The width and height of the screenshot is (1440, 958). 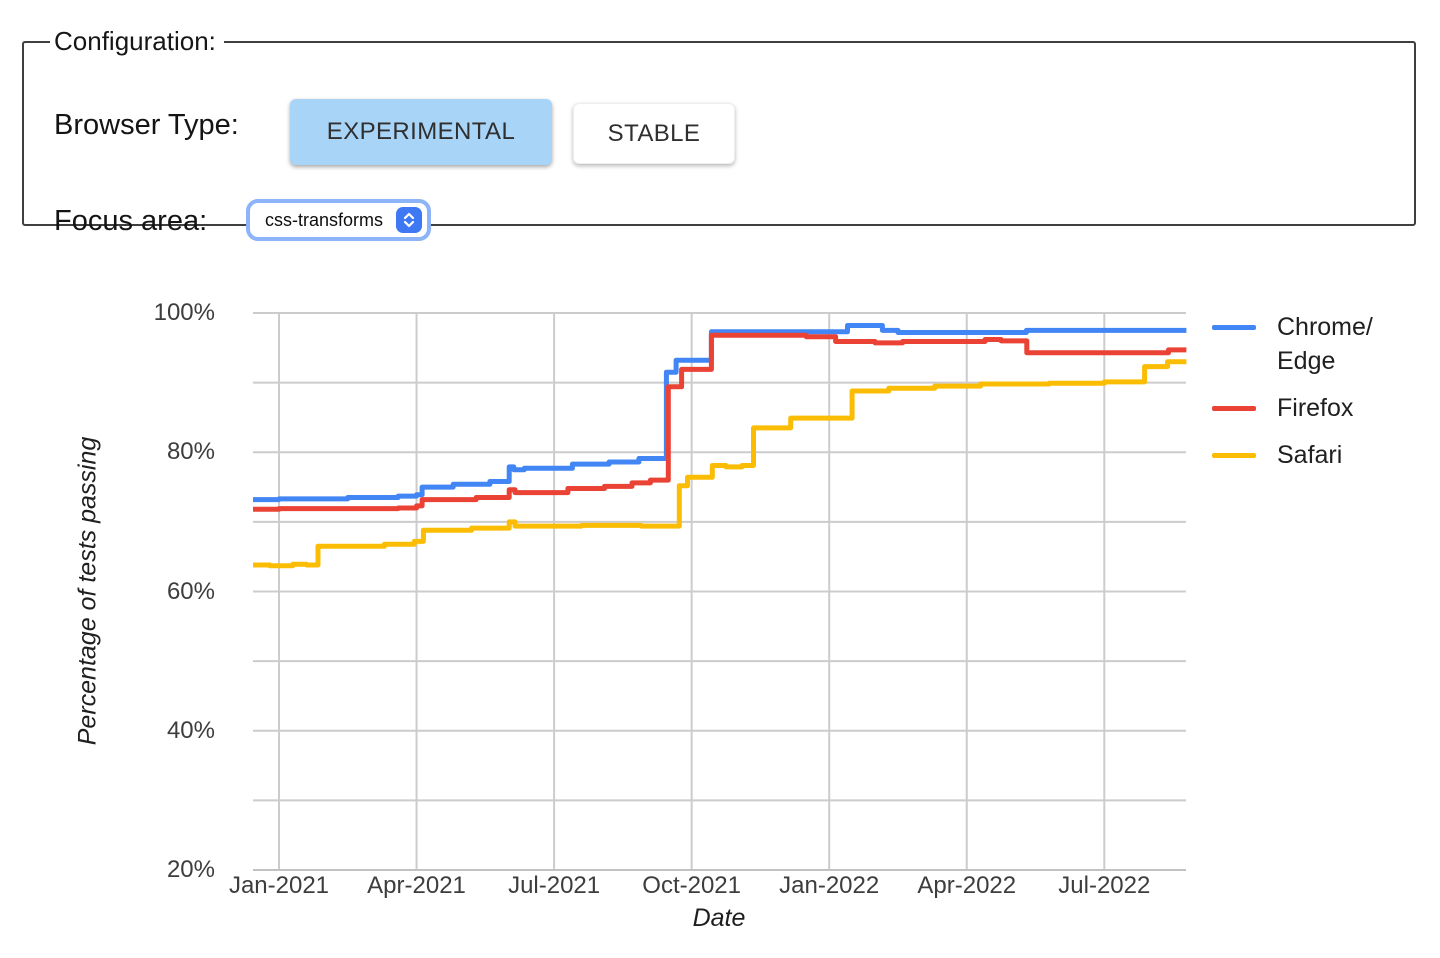 I want to click on legend-label-safari: Safari, so click(x=1310, y=455).